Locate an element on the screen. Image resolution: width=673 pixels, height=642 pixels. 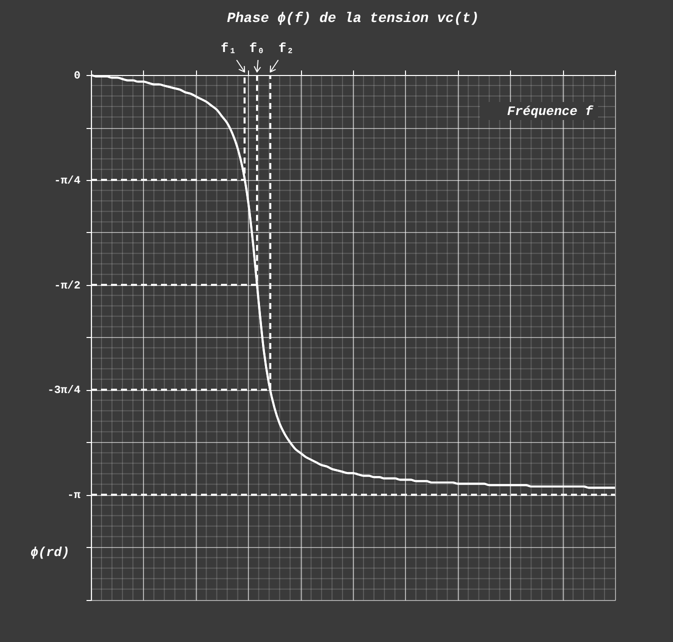
y-tick-label: -π/2 is located at coordinates (67, 286).